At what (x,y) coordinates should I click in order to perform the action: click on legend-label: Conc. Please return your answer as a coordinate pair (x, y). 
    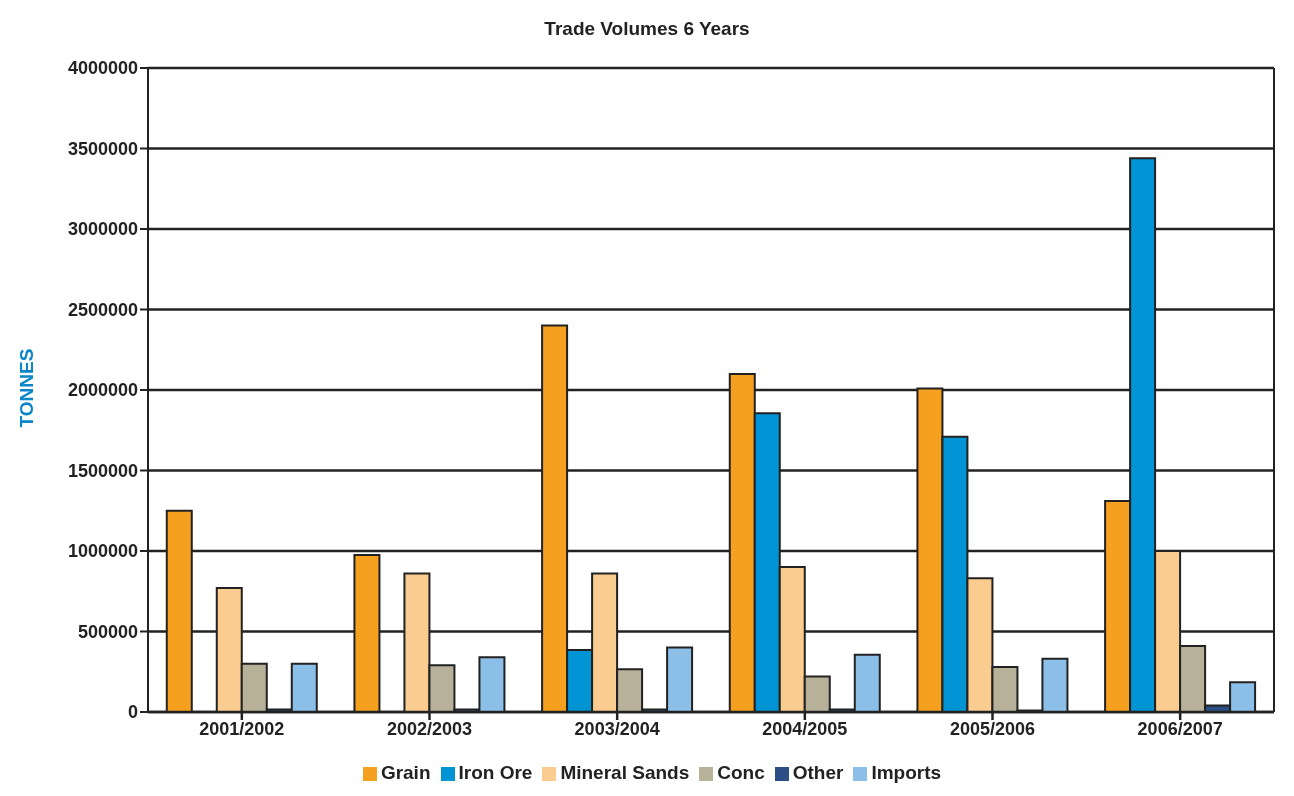
    Looking at the image, I should click on (741, 772).